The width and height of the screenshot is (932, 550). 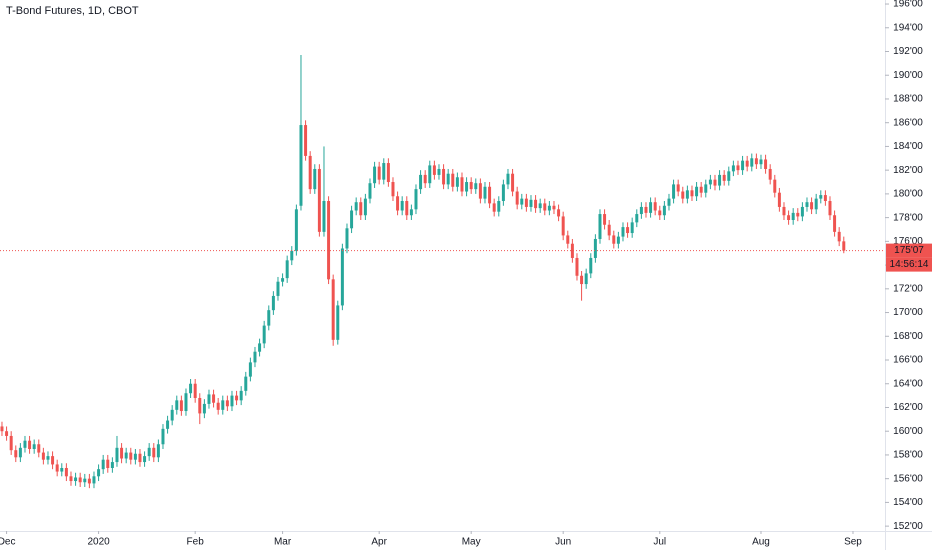 What do you see at coordinates (908, 478) in the screenshot?
I see `y-tick-label: 156'00` at bounding box center [908, 478].